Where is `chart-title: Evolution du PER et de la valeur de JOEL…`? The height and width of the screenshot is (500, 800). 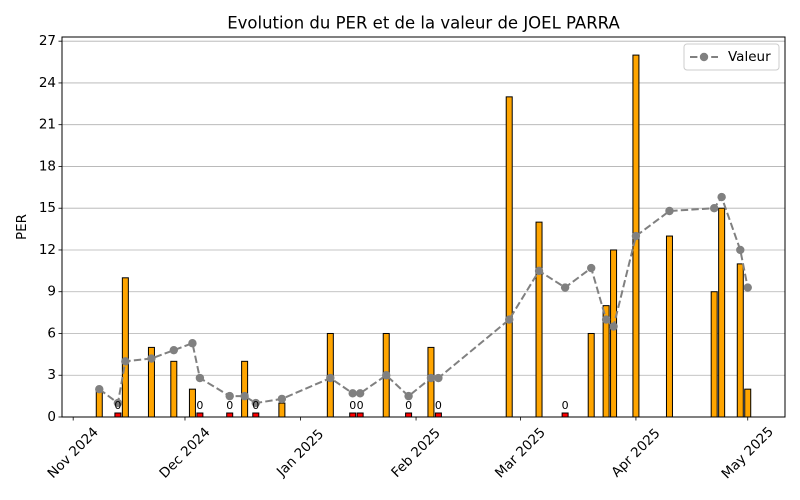 chart-title: Evolution du PER et de la valeur de JOEL… is located at coordinates (423, 23).